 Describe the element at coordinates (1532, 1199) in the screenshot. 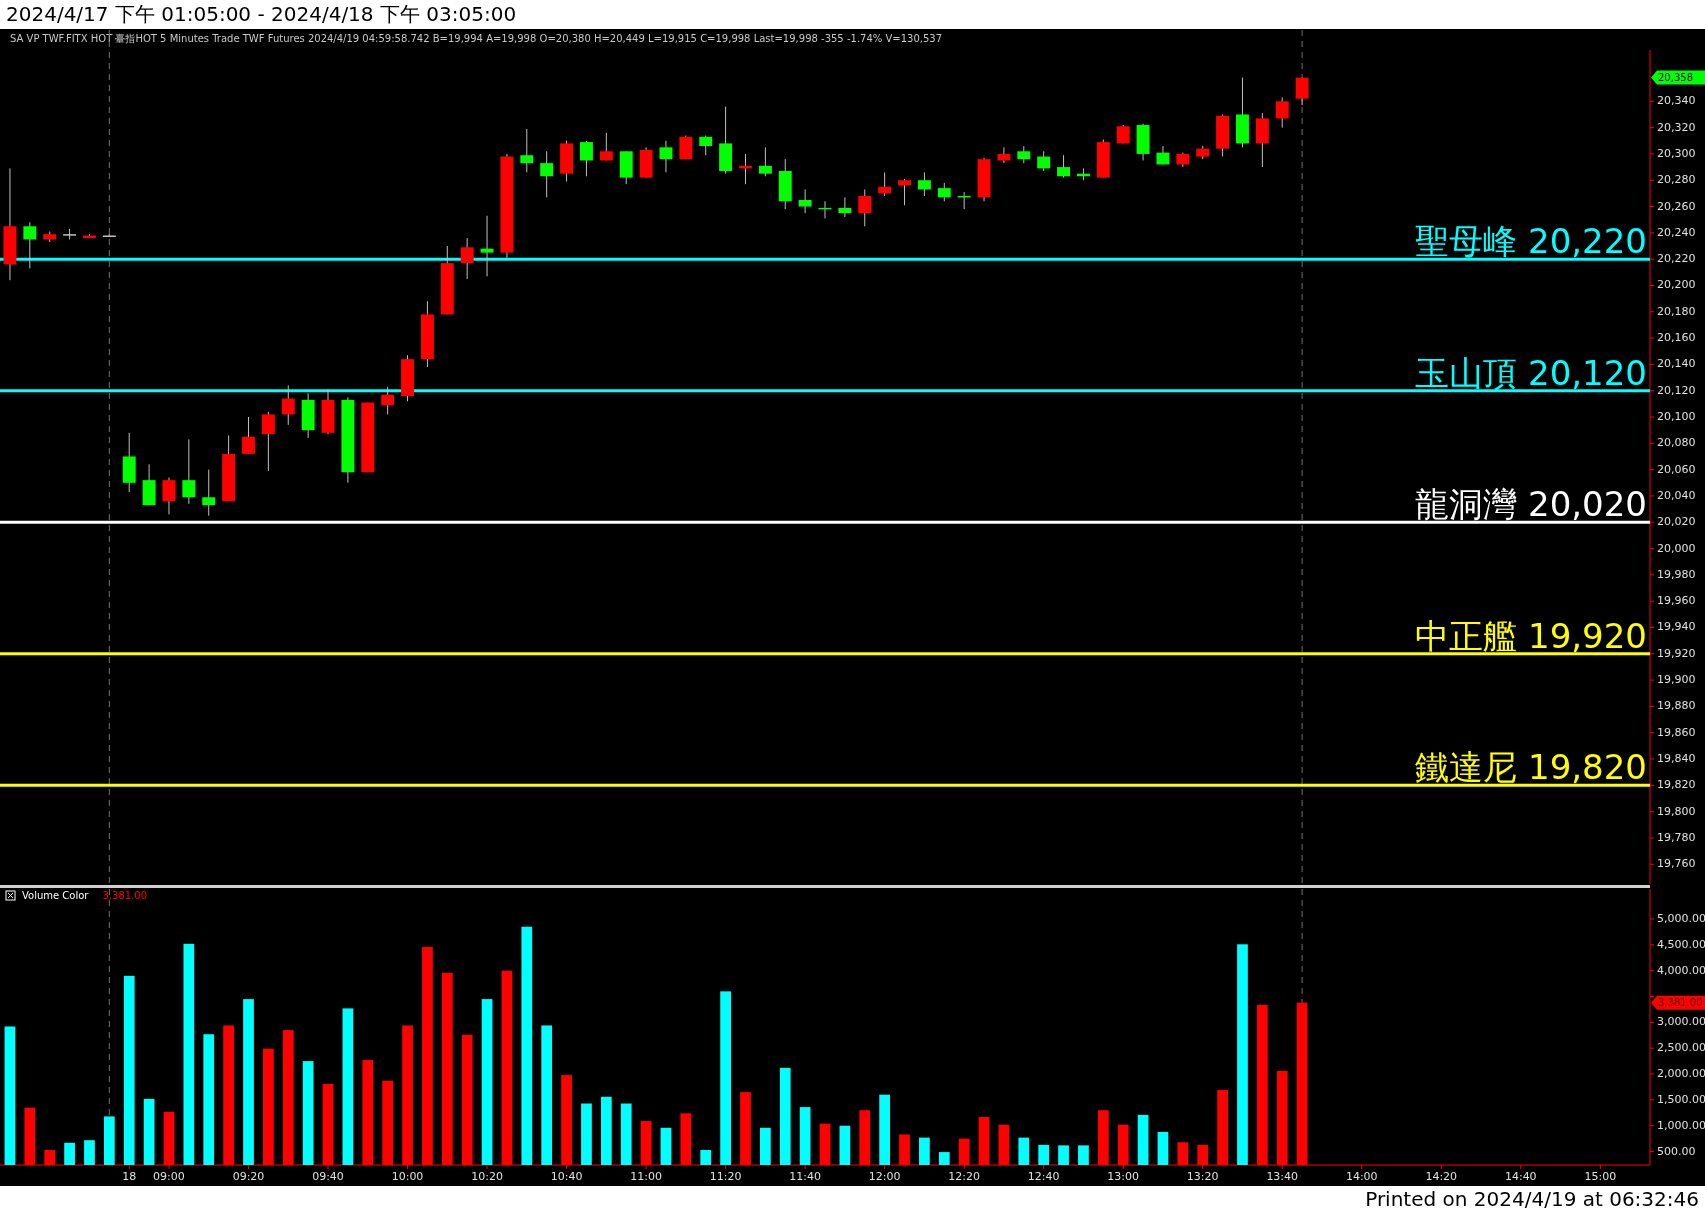

I see `text: Printed on 2024/4/19 at 06:32:46` at that location.